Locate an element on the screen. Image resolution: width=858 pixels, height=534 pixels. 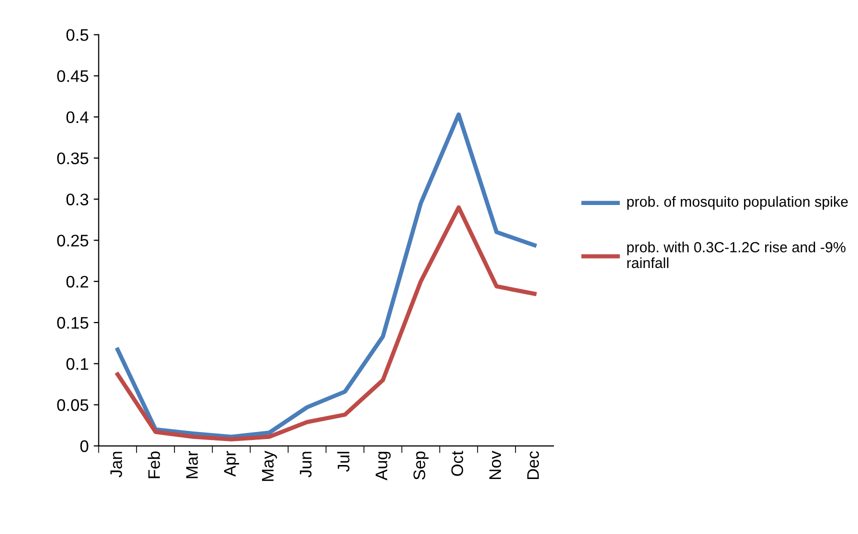
x-tick-label: Jul is located at coordinates (343, 462).